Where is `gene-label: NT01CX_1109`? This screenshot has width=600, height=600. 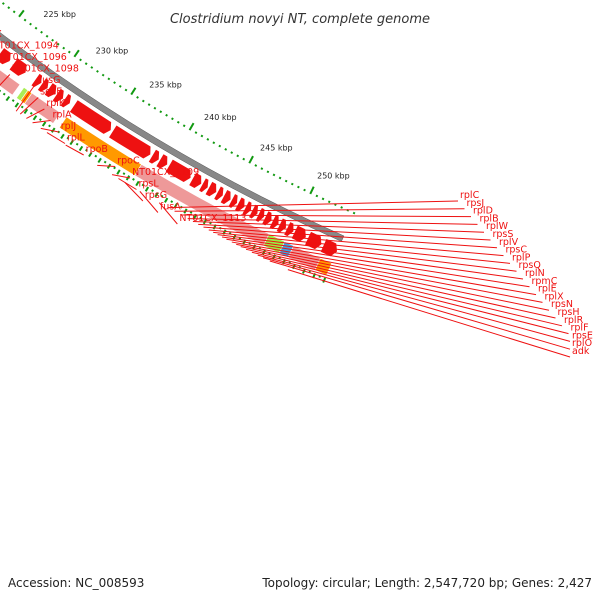
gene-label: NT01CX_1109 is located at coordinates (165, 172).